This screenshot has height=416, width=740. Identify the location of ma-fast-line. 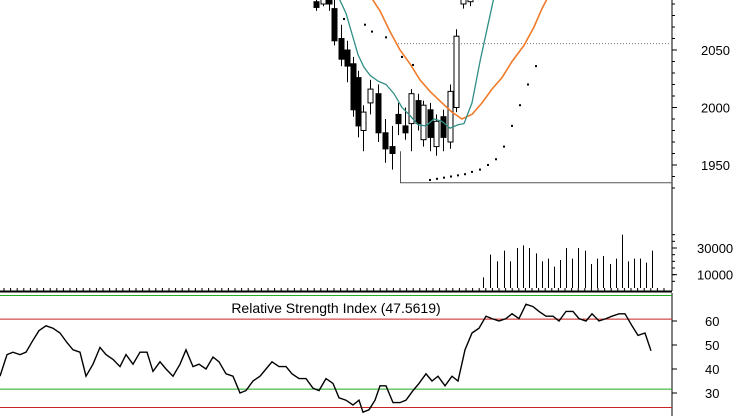
(417, 64).